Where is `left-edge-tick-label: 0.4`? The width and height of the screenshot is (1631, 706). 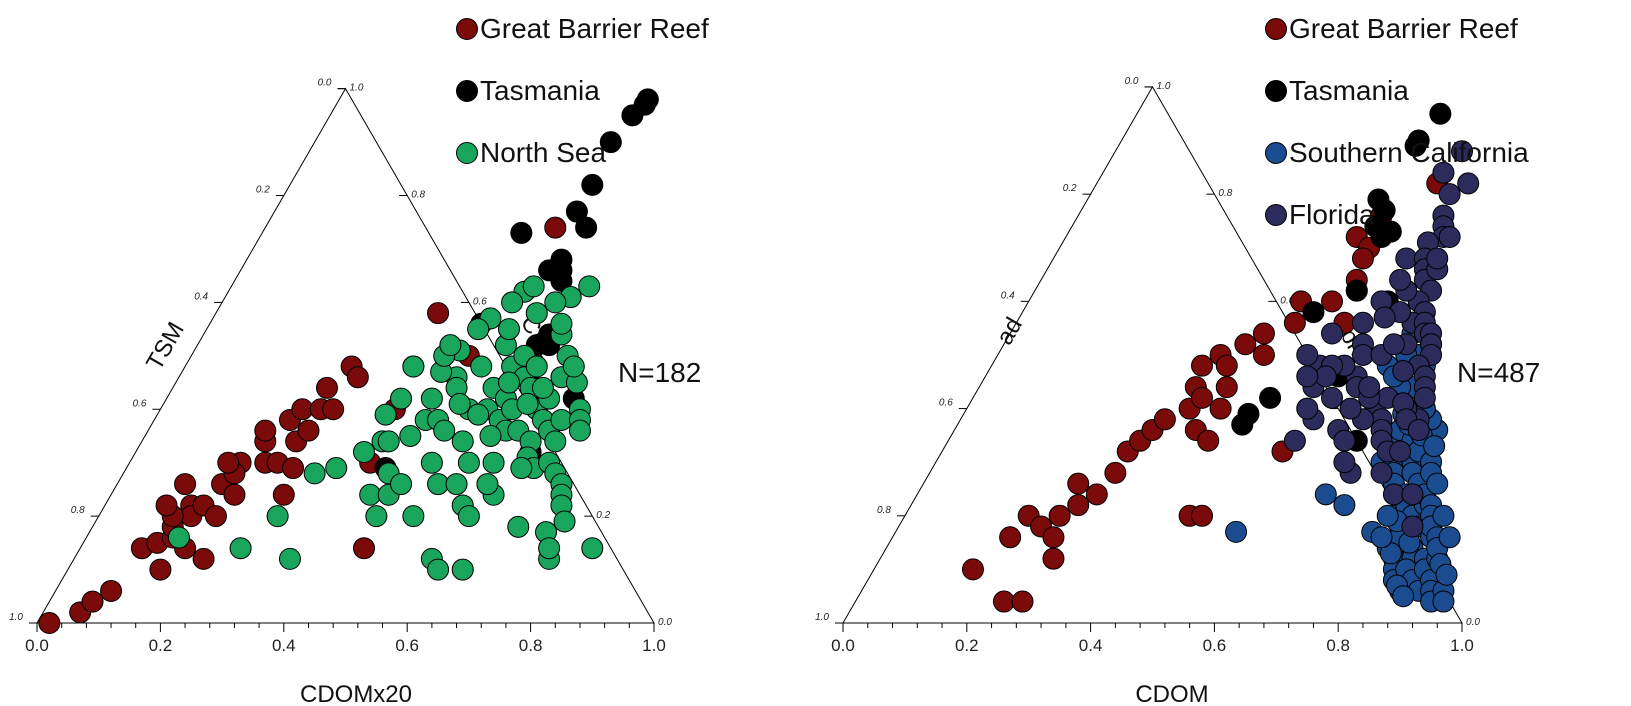 left-edge-tick-label: 0.4 is located at coordinates (1008, 295).